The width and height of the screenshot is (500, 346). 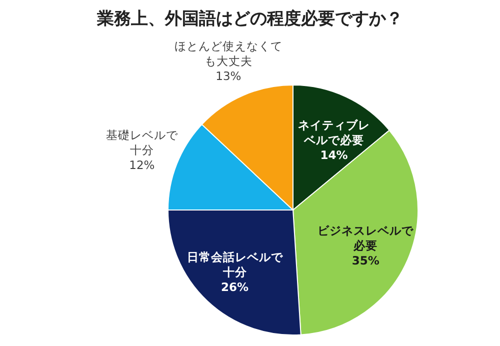 I want to click on data-label: 12%, so click(x=142, y=165).